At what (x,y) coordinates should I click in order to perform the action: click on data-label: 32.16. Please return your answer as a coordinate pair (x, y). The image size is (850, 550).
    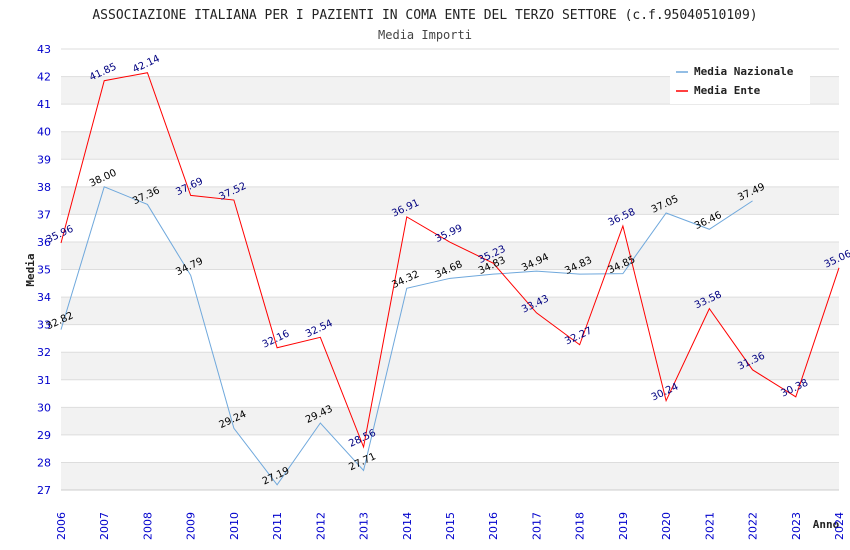
    Looking at the image, I should click on (276, 339).